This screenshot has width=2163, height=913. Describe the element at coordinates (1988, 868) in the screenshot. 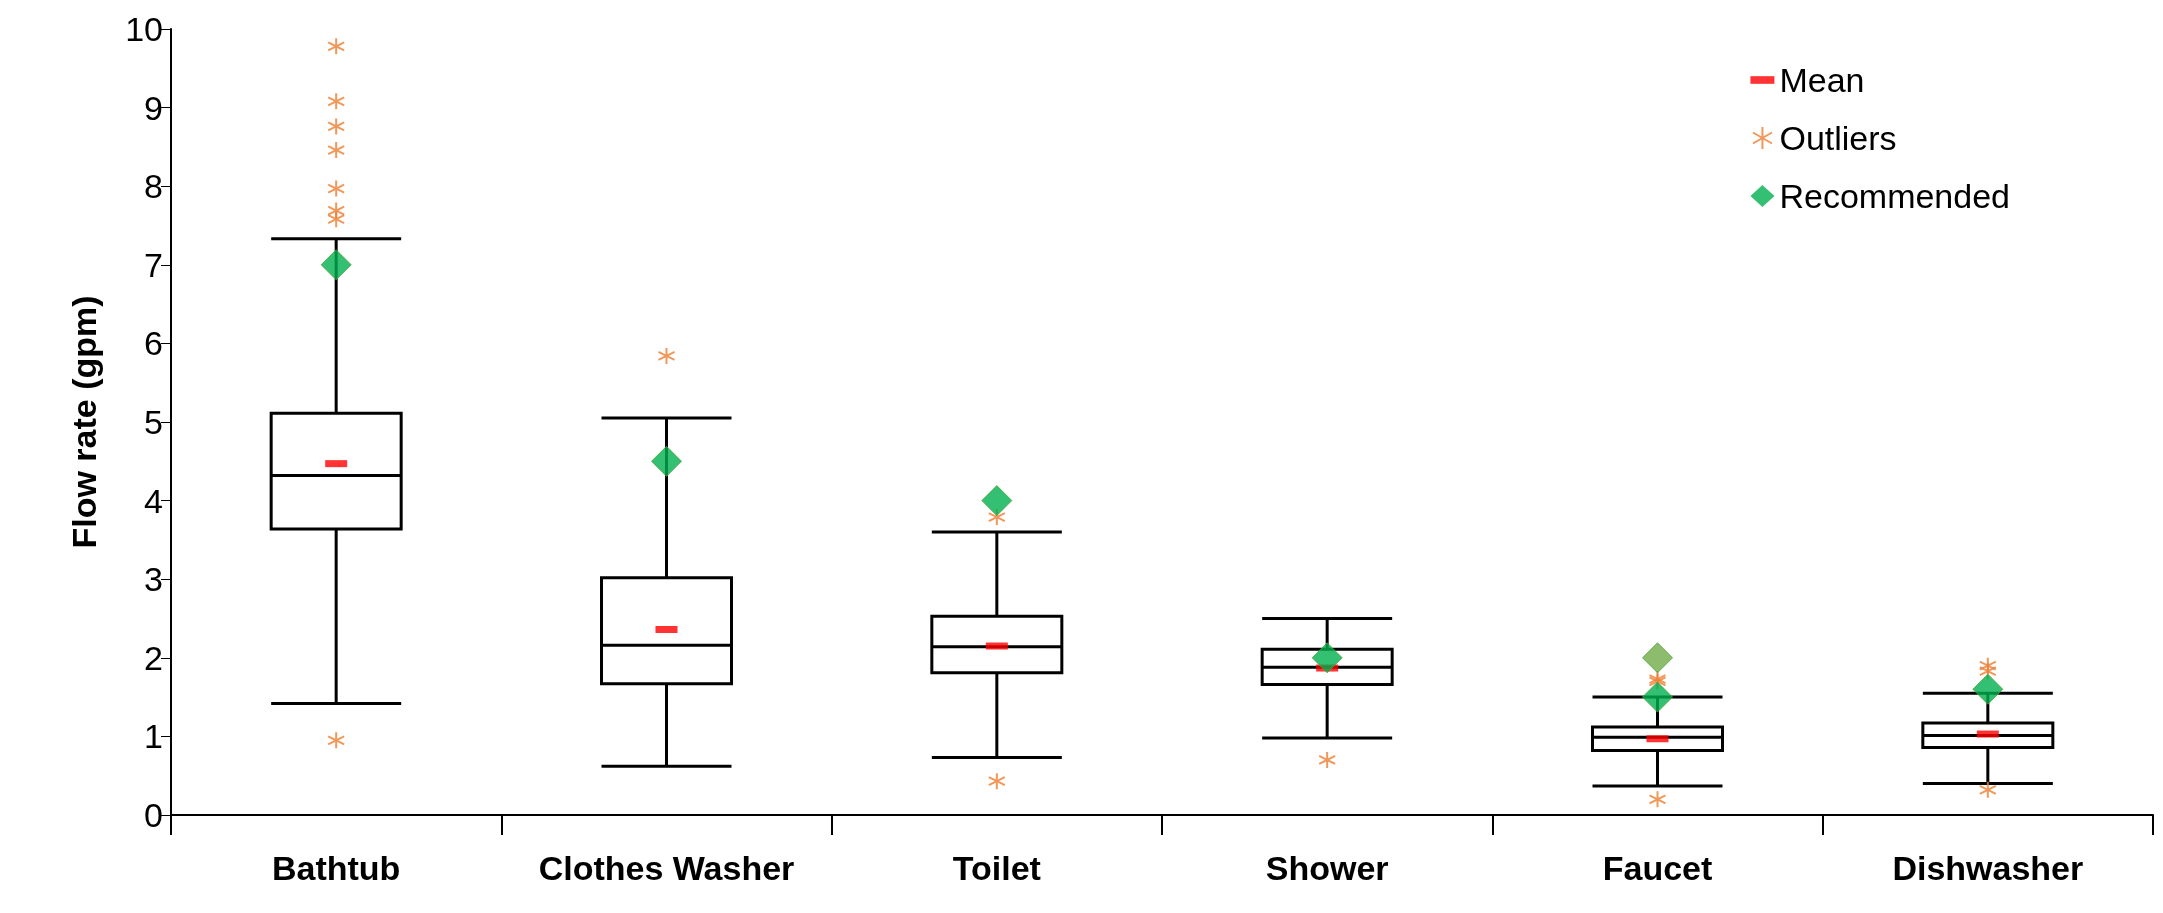

I see `x-tick-label: Dishwasher` at that location.